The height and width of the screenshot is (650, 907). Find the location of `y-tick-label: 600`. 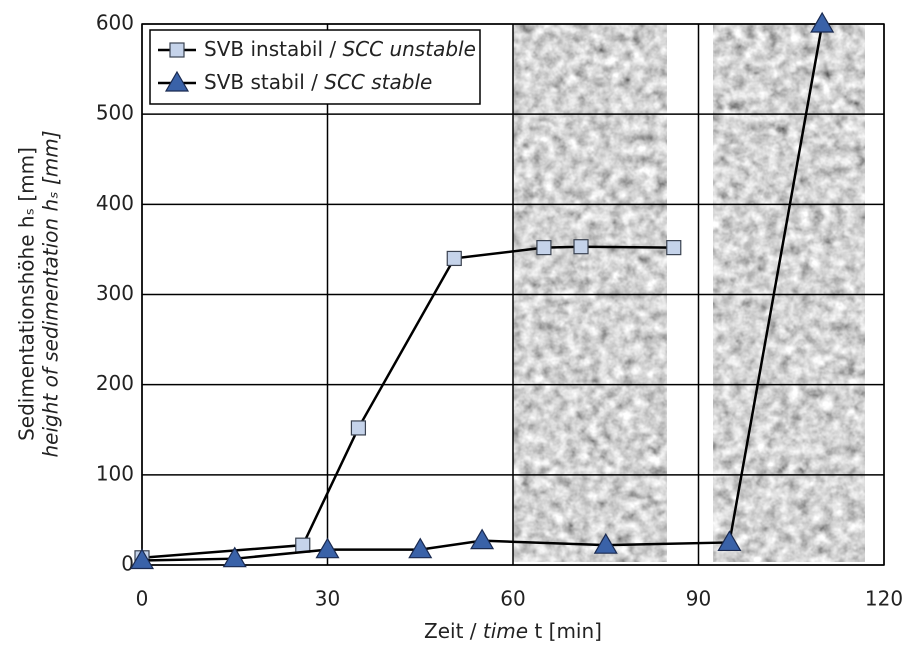

y-tick-label: 600 is located at coordinates (115, 23).